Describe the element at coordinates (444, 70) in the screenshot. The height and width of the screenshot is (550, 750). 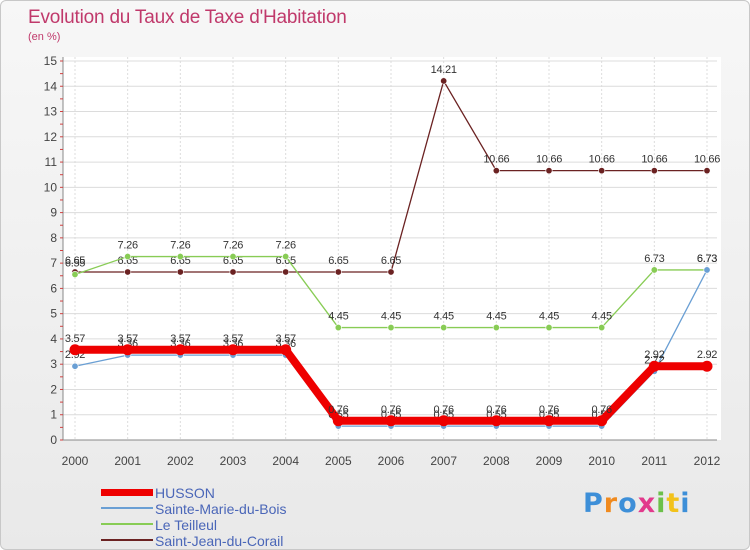
I see `data-label-saint-jean-du-corail: 14.21` at that location.